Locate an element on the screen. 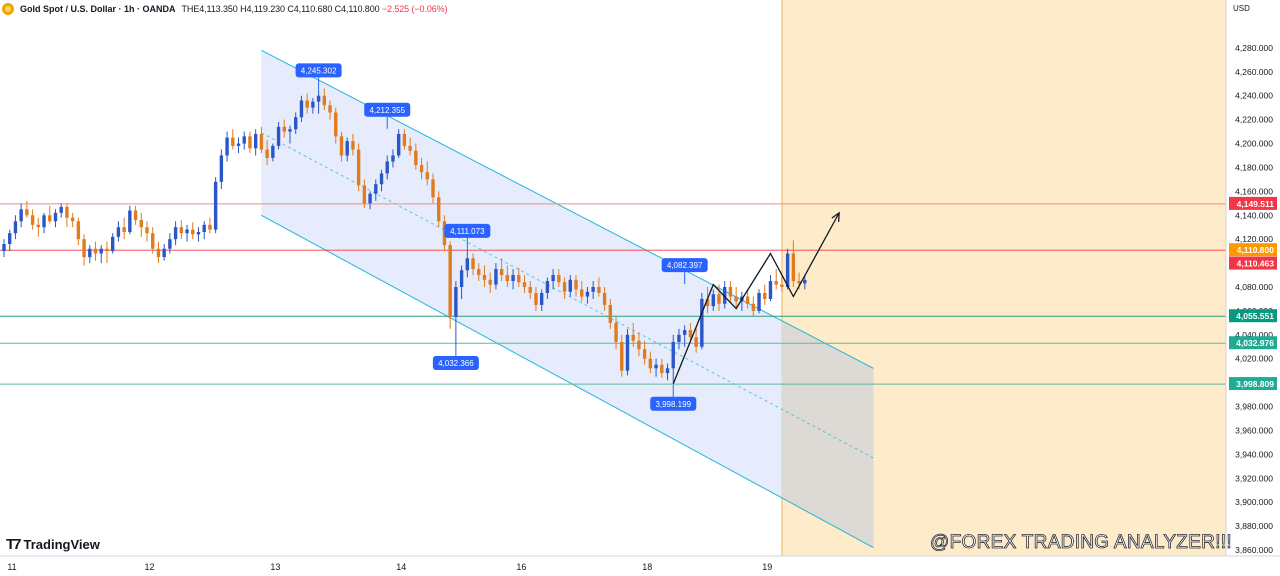 This screenshot has width=1280, height=576. price-tick-label: 4,120.000 is located at coordinates (1254, 239).